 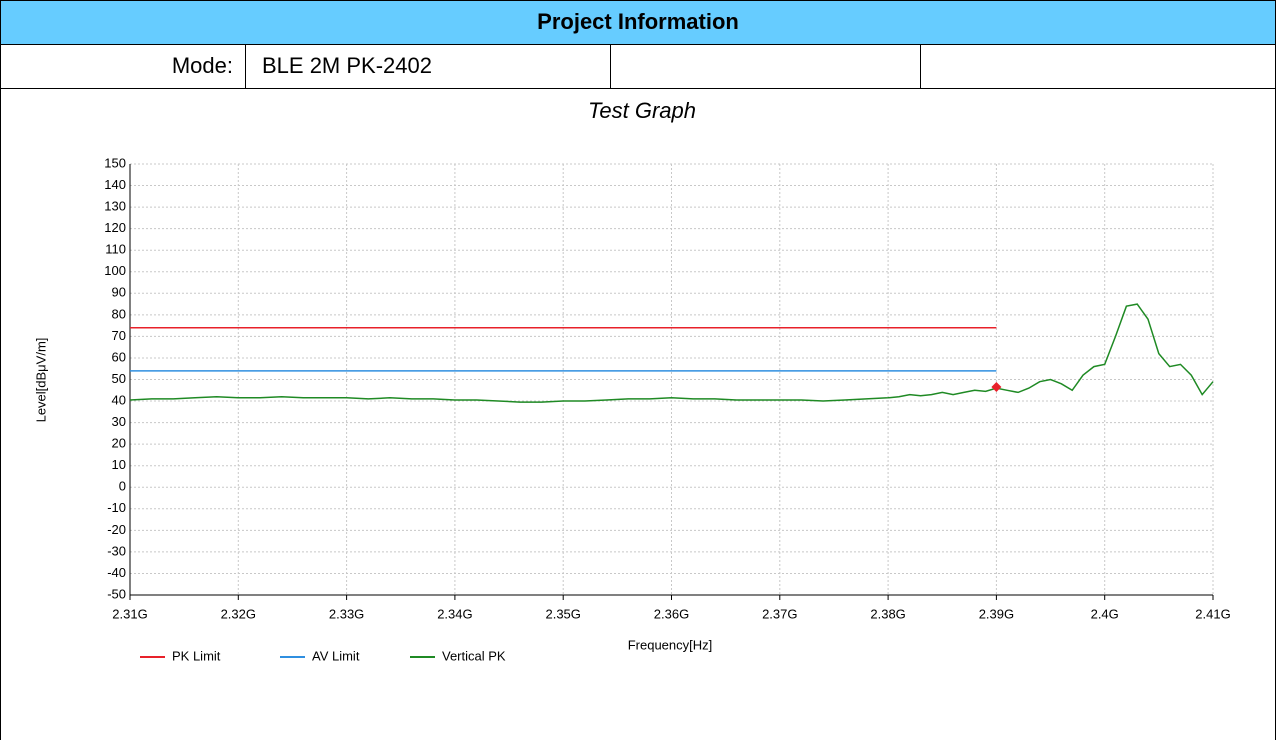 I want to click on y-tick-label: 10, so click(x=119, y=464).